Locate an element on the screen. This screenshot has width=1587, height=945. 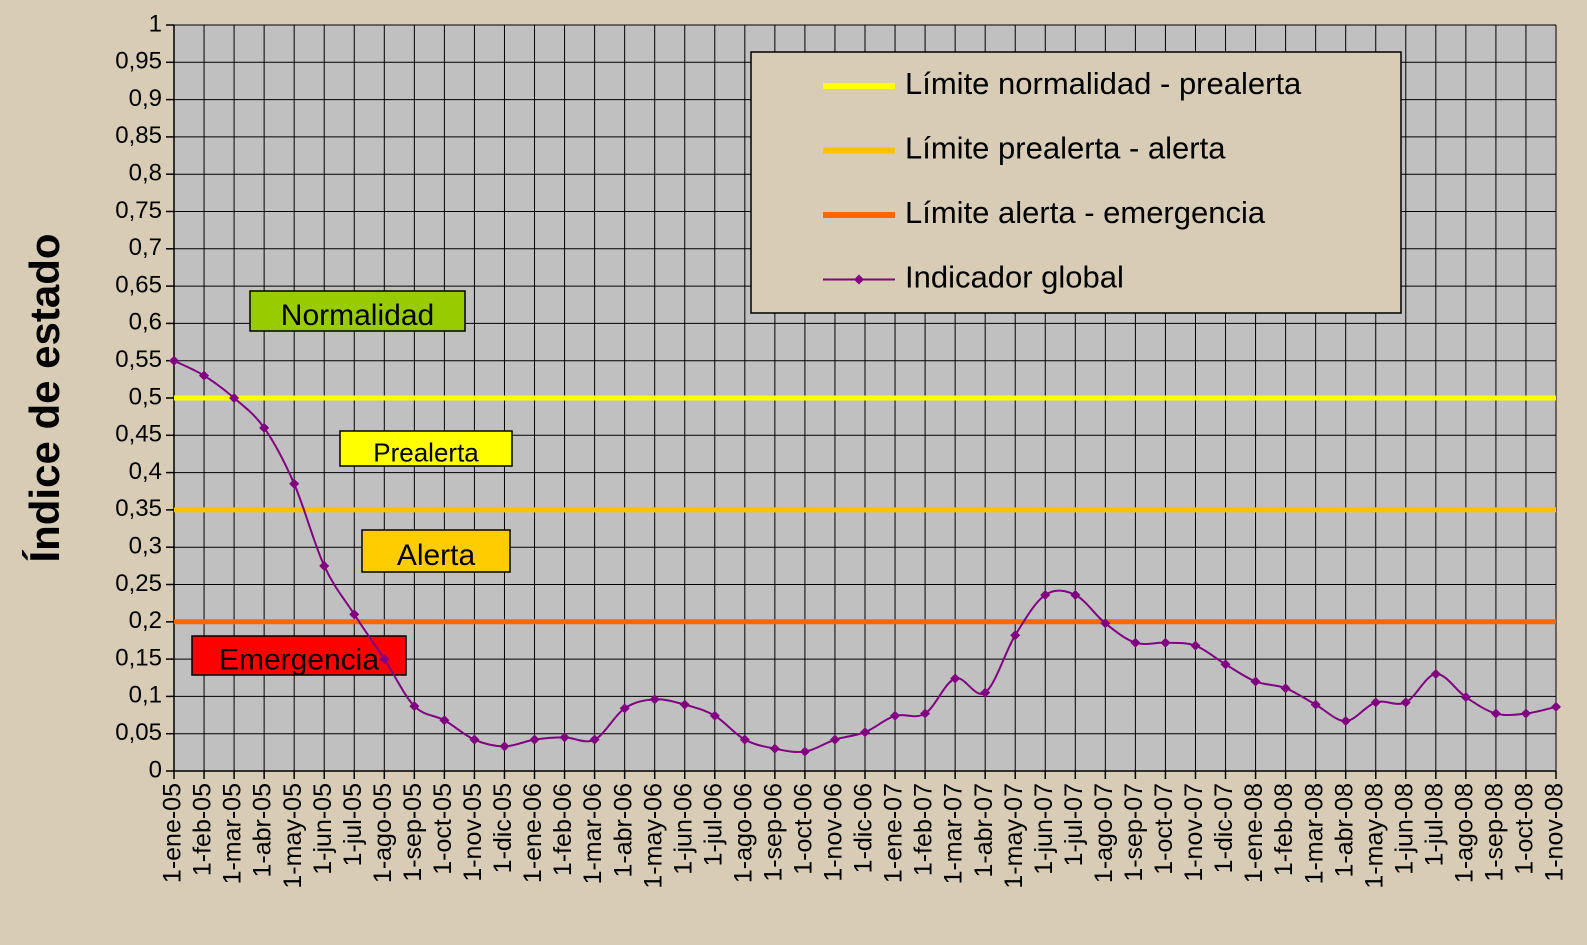
y-tick-label: 0,7 is located at coordinates (145, 247).